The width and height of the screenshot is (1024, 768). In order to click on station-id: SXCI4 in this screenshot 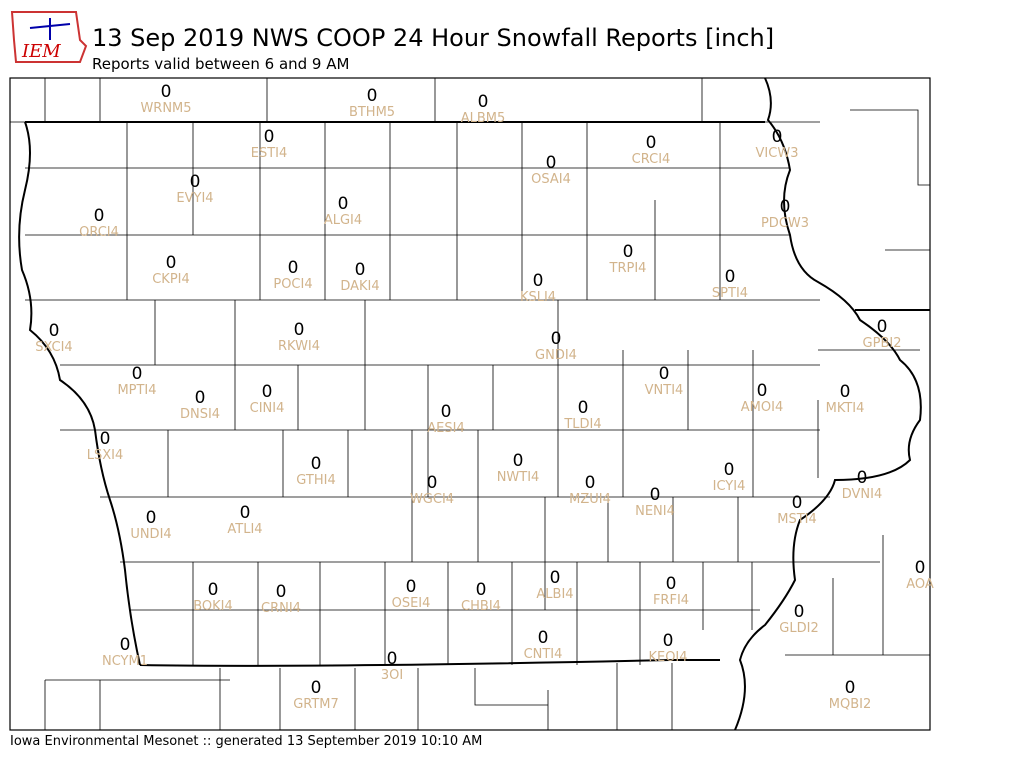, I will do `click(53, 347)`.